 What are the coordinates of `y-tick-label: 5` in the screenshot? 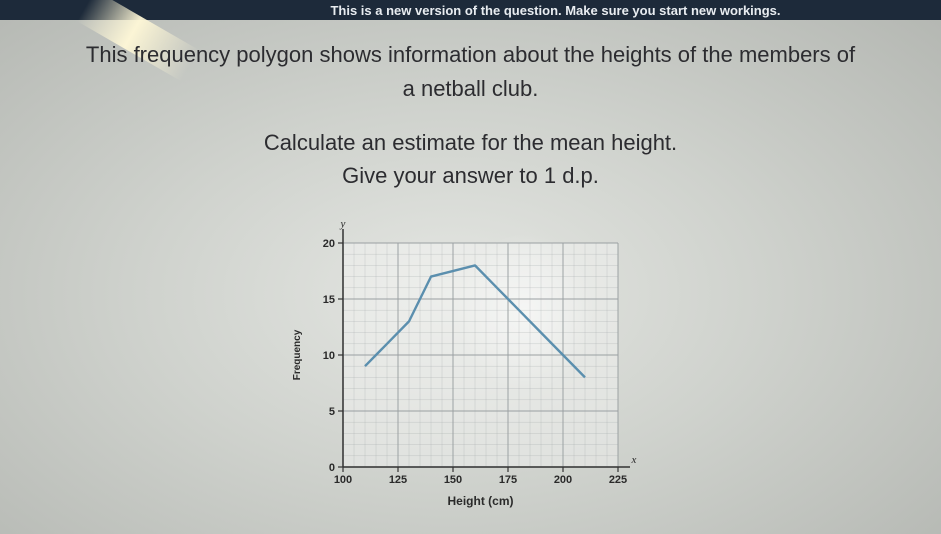 It's located at (332, 412).